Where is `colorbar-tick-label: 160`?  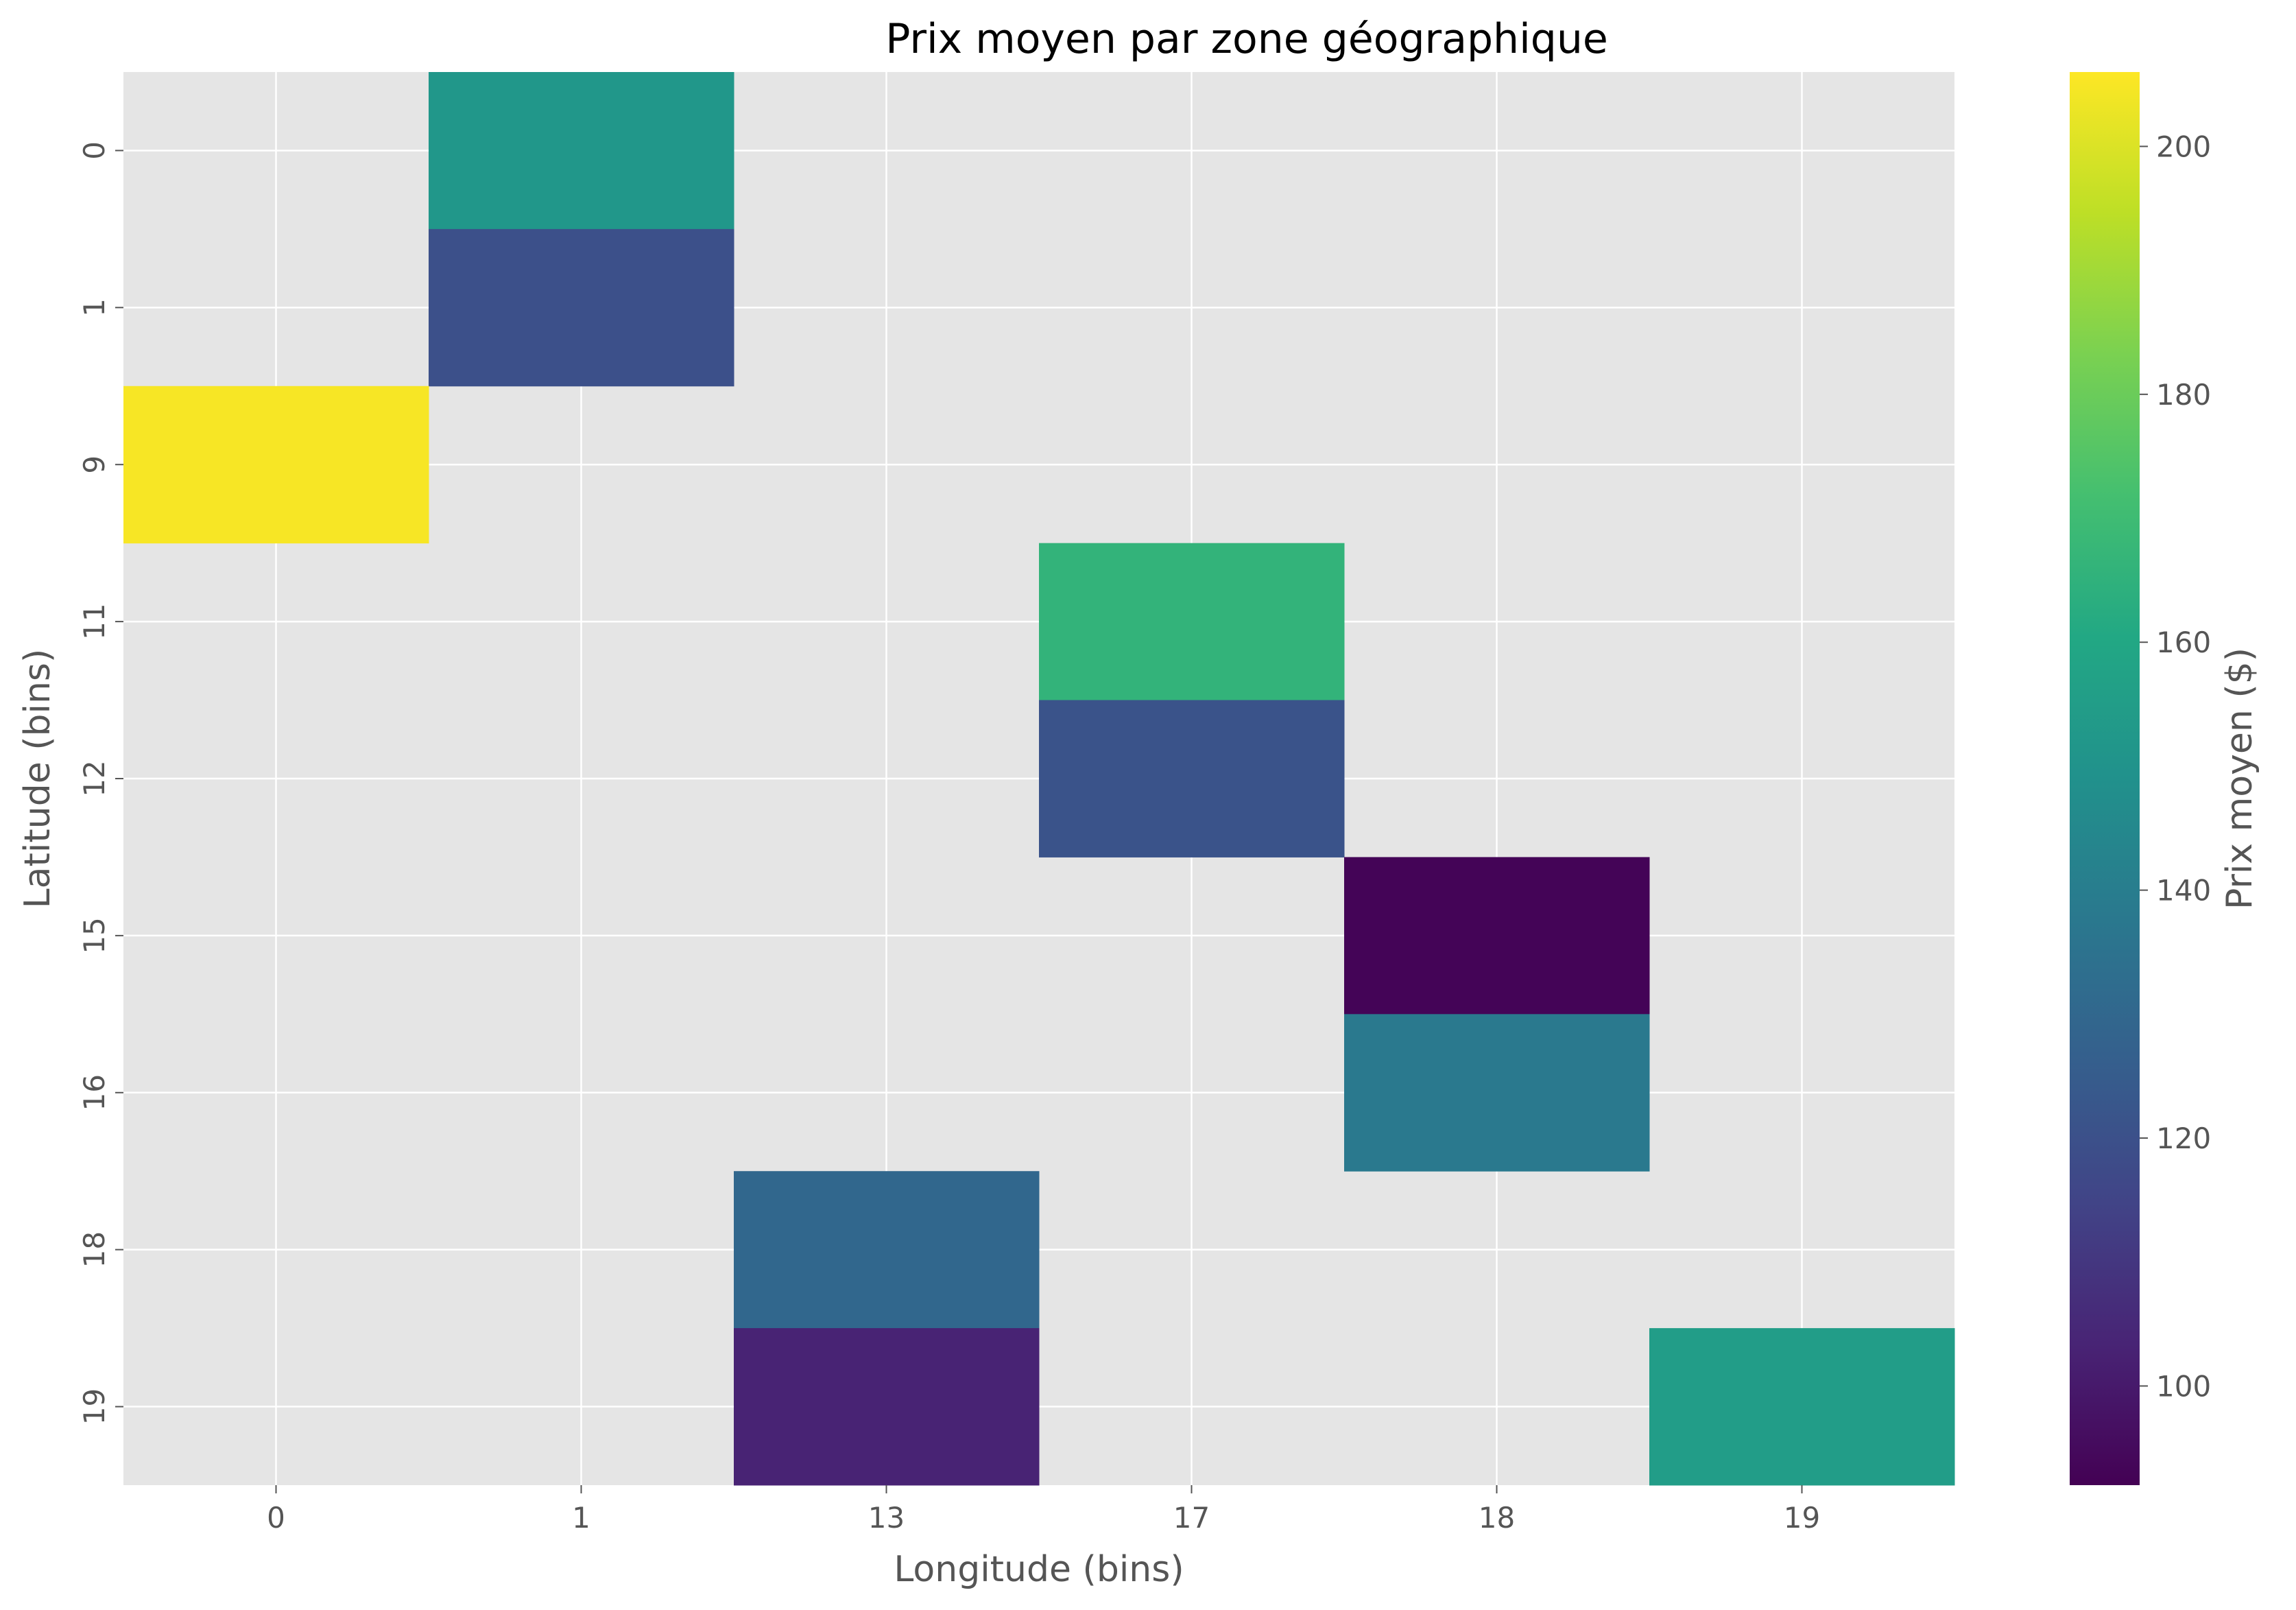
colorbar-tick-label: 160 is located at coordinates (2183, 642).